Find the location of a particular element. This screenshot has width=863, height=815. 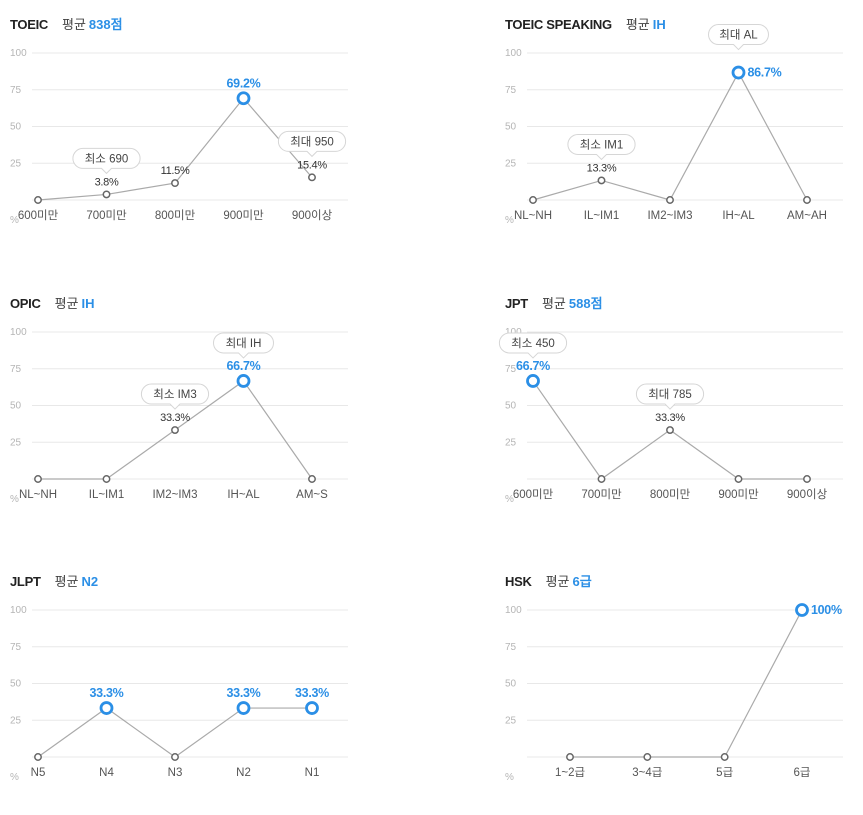

chart-title: HSK is located at coordinates (518, 581).